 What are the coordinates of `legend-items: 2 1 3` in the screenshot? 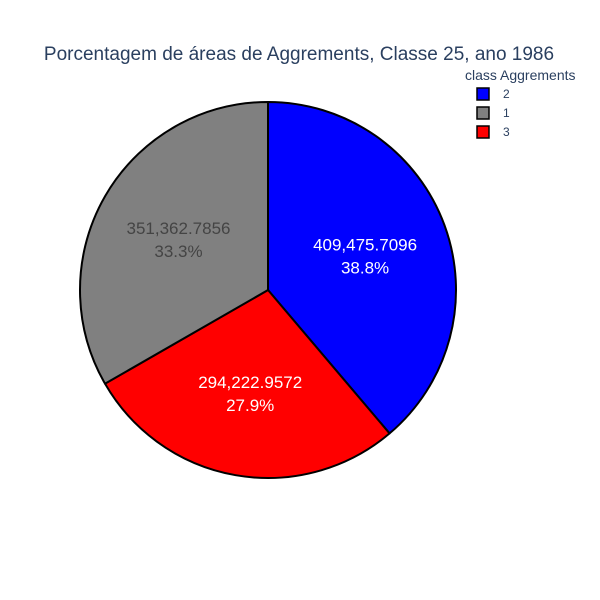 It's located at (493, 113).